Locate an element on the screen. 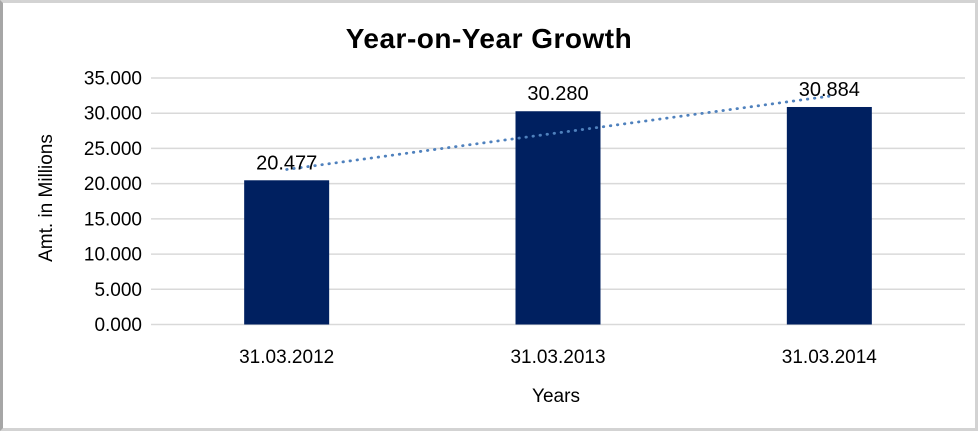  y-tick-label: 5.000 is located at coordinates (118, 290).